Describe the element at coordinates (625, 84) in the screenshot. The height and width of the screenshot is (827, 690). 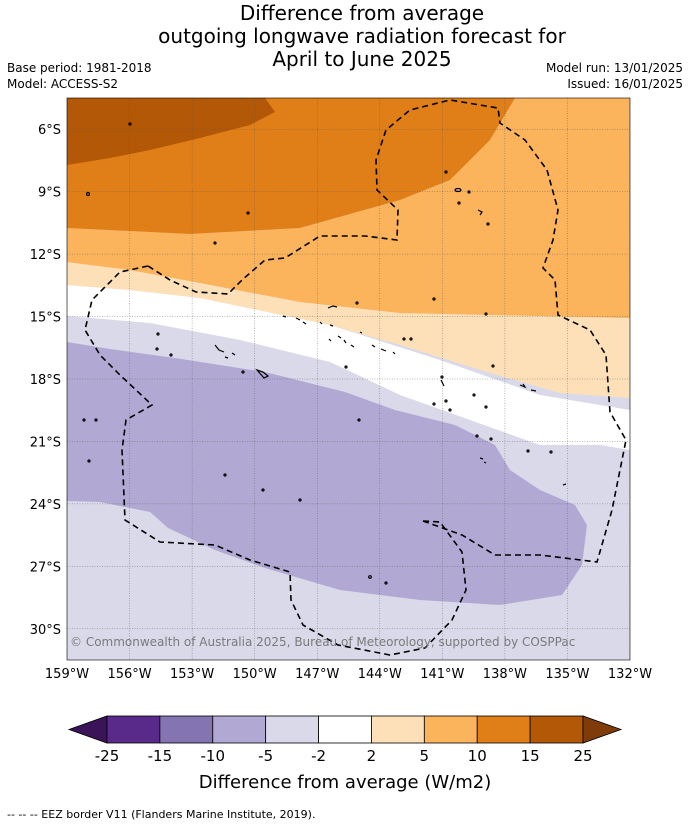
I see `issued-date: Issued: 16/01/2025` at that location.